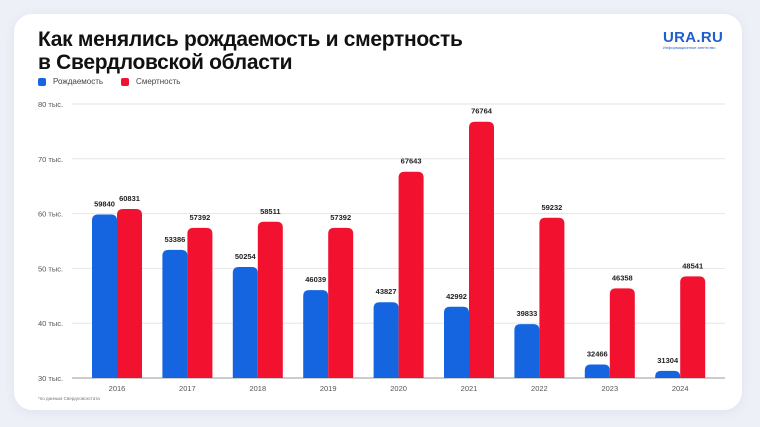 The image size is (760, 427). What do you see at coordinates (165, 62) in the screenshot?
I see `title-line-2: в Свердловской области` at bounding box center [165, 62].